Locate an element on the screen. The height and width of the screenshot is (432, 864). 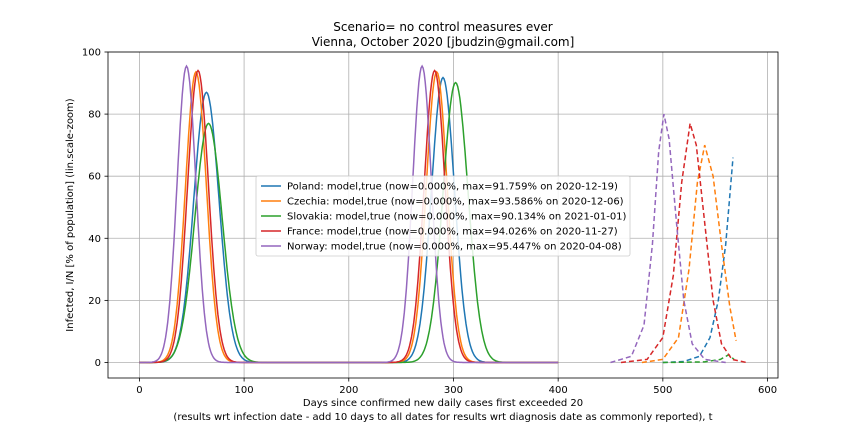
chart-title: Scenario= no control measures ever is located at coordinates (442, 27).